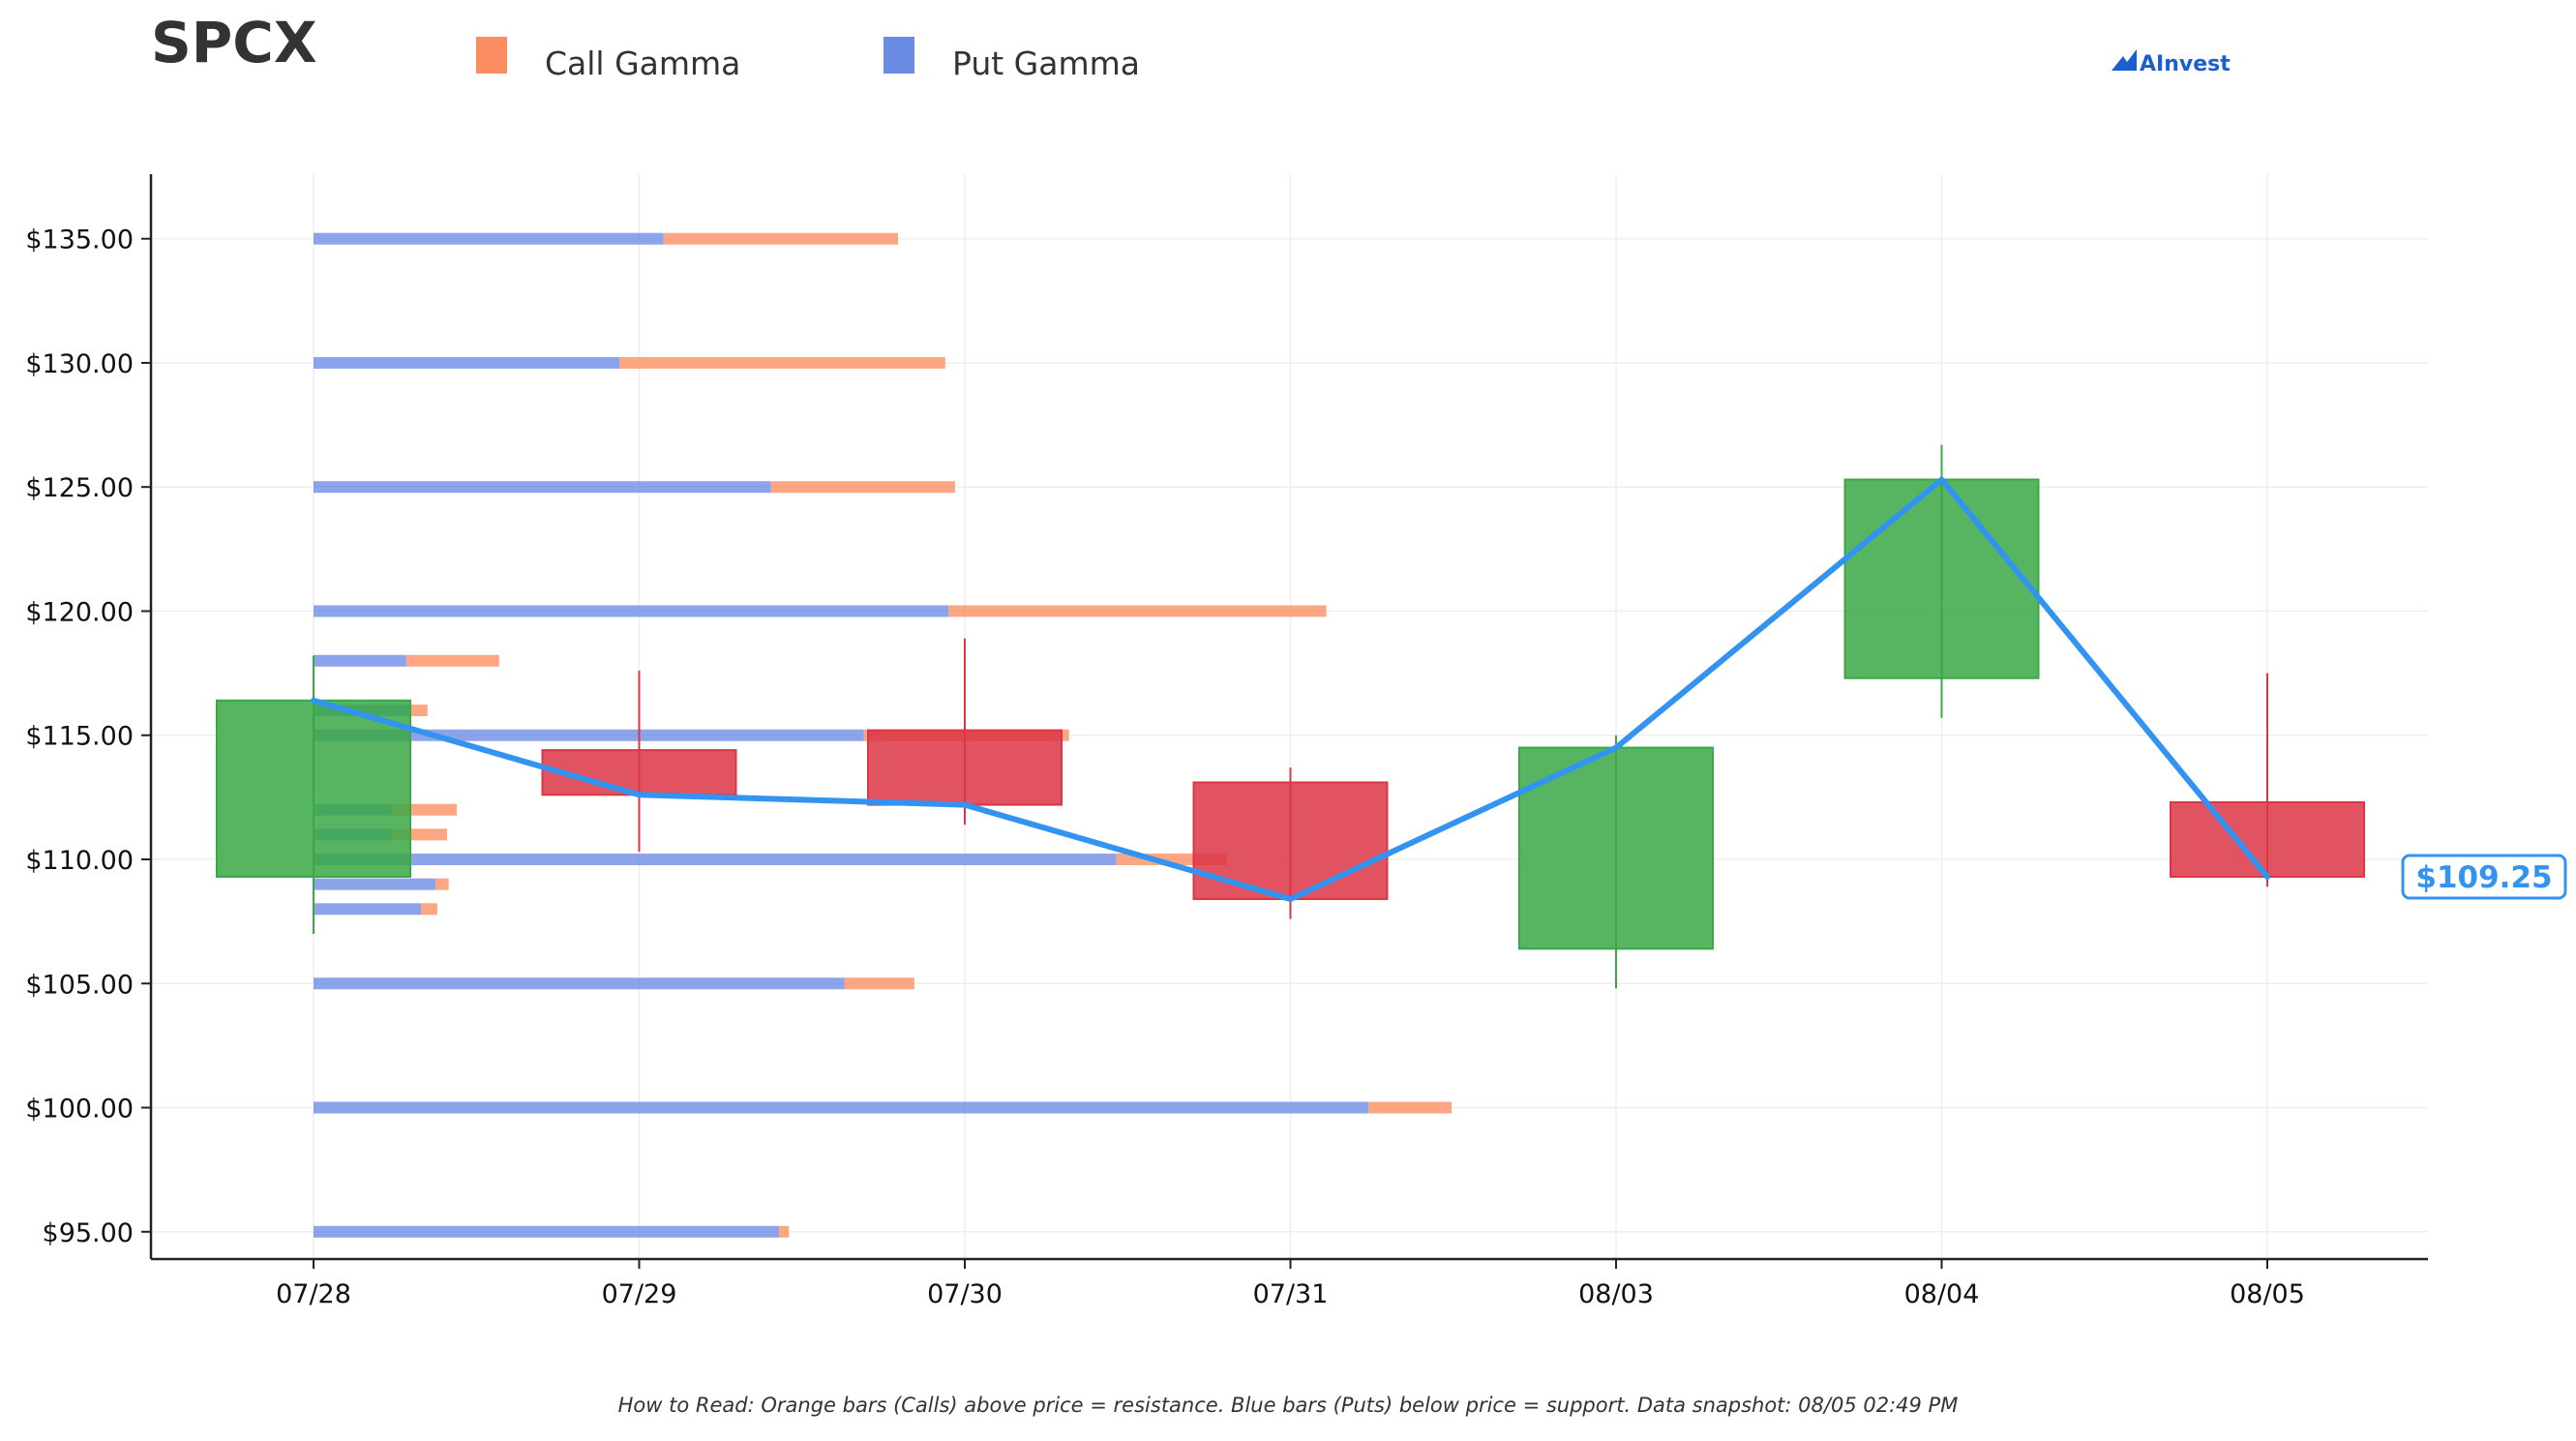  What do you see at coordinates (234, 42) in the screenshot?
I see `chart-title: SPCX` at bounding box center [234, 42].